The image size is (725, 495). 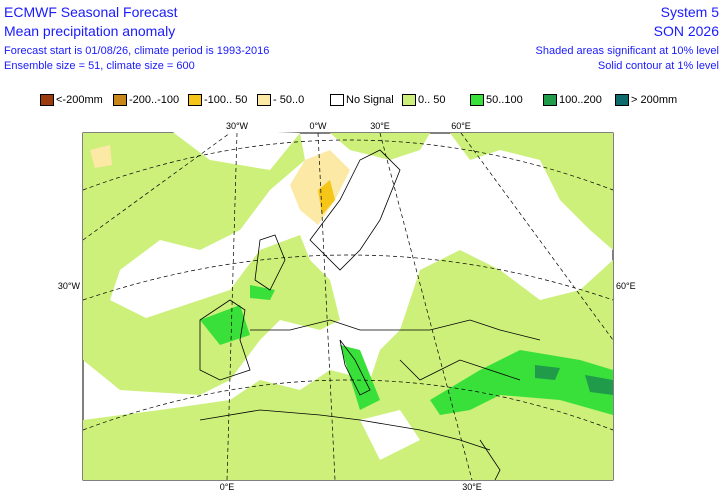 What do you see at coordinates (227, 487) in the screenshot?
I see `graticule-label: 0°E` at bounding box center [227, 487].